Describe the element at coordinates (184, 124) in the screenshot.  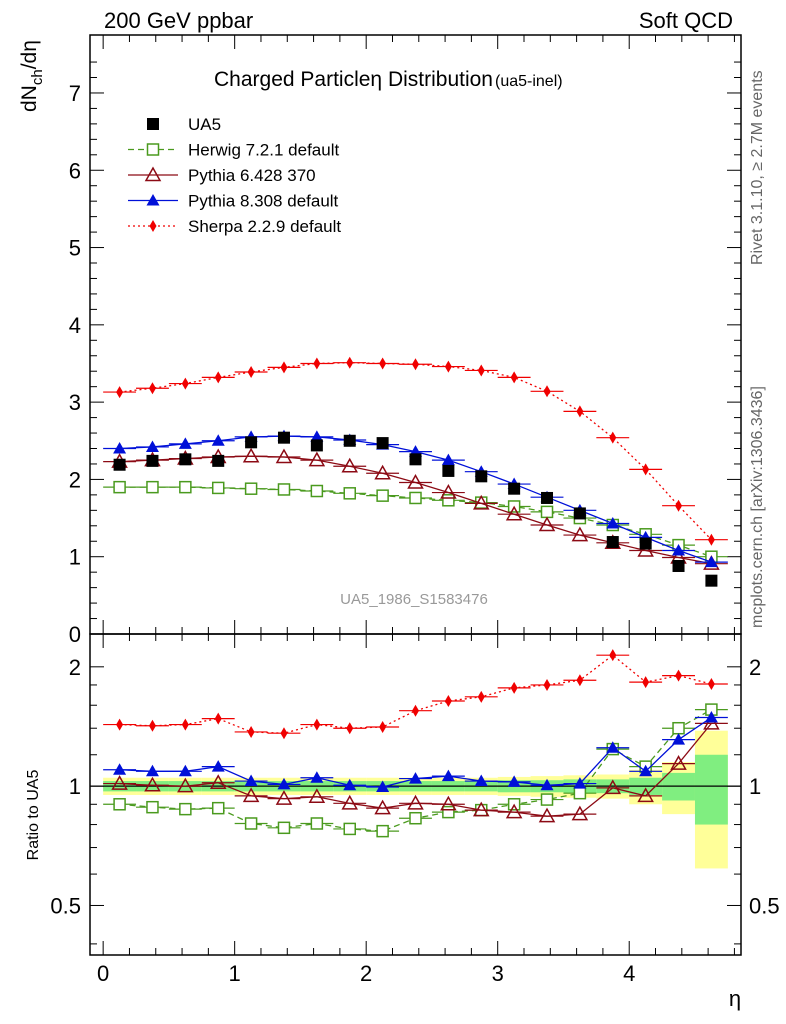
I see `legend-item-data: UA5` at that location.